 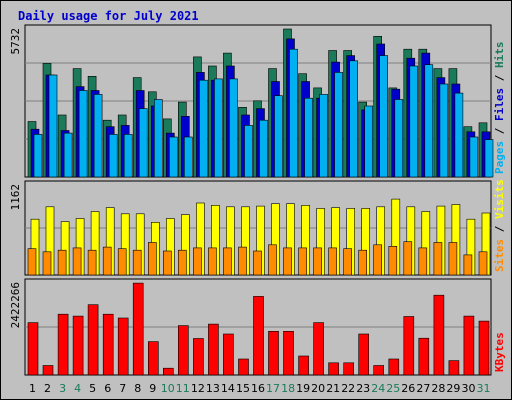 I want to click on legend-hits: Hits, so click(x=499, y=55).